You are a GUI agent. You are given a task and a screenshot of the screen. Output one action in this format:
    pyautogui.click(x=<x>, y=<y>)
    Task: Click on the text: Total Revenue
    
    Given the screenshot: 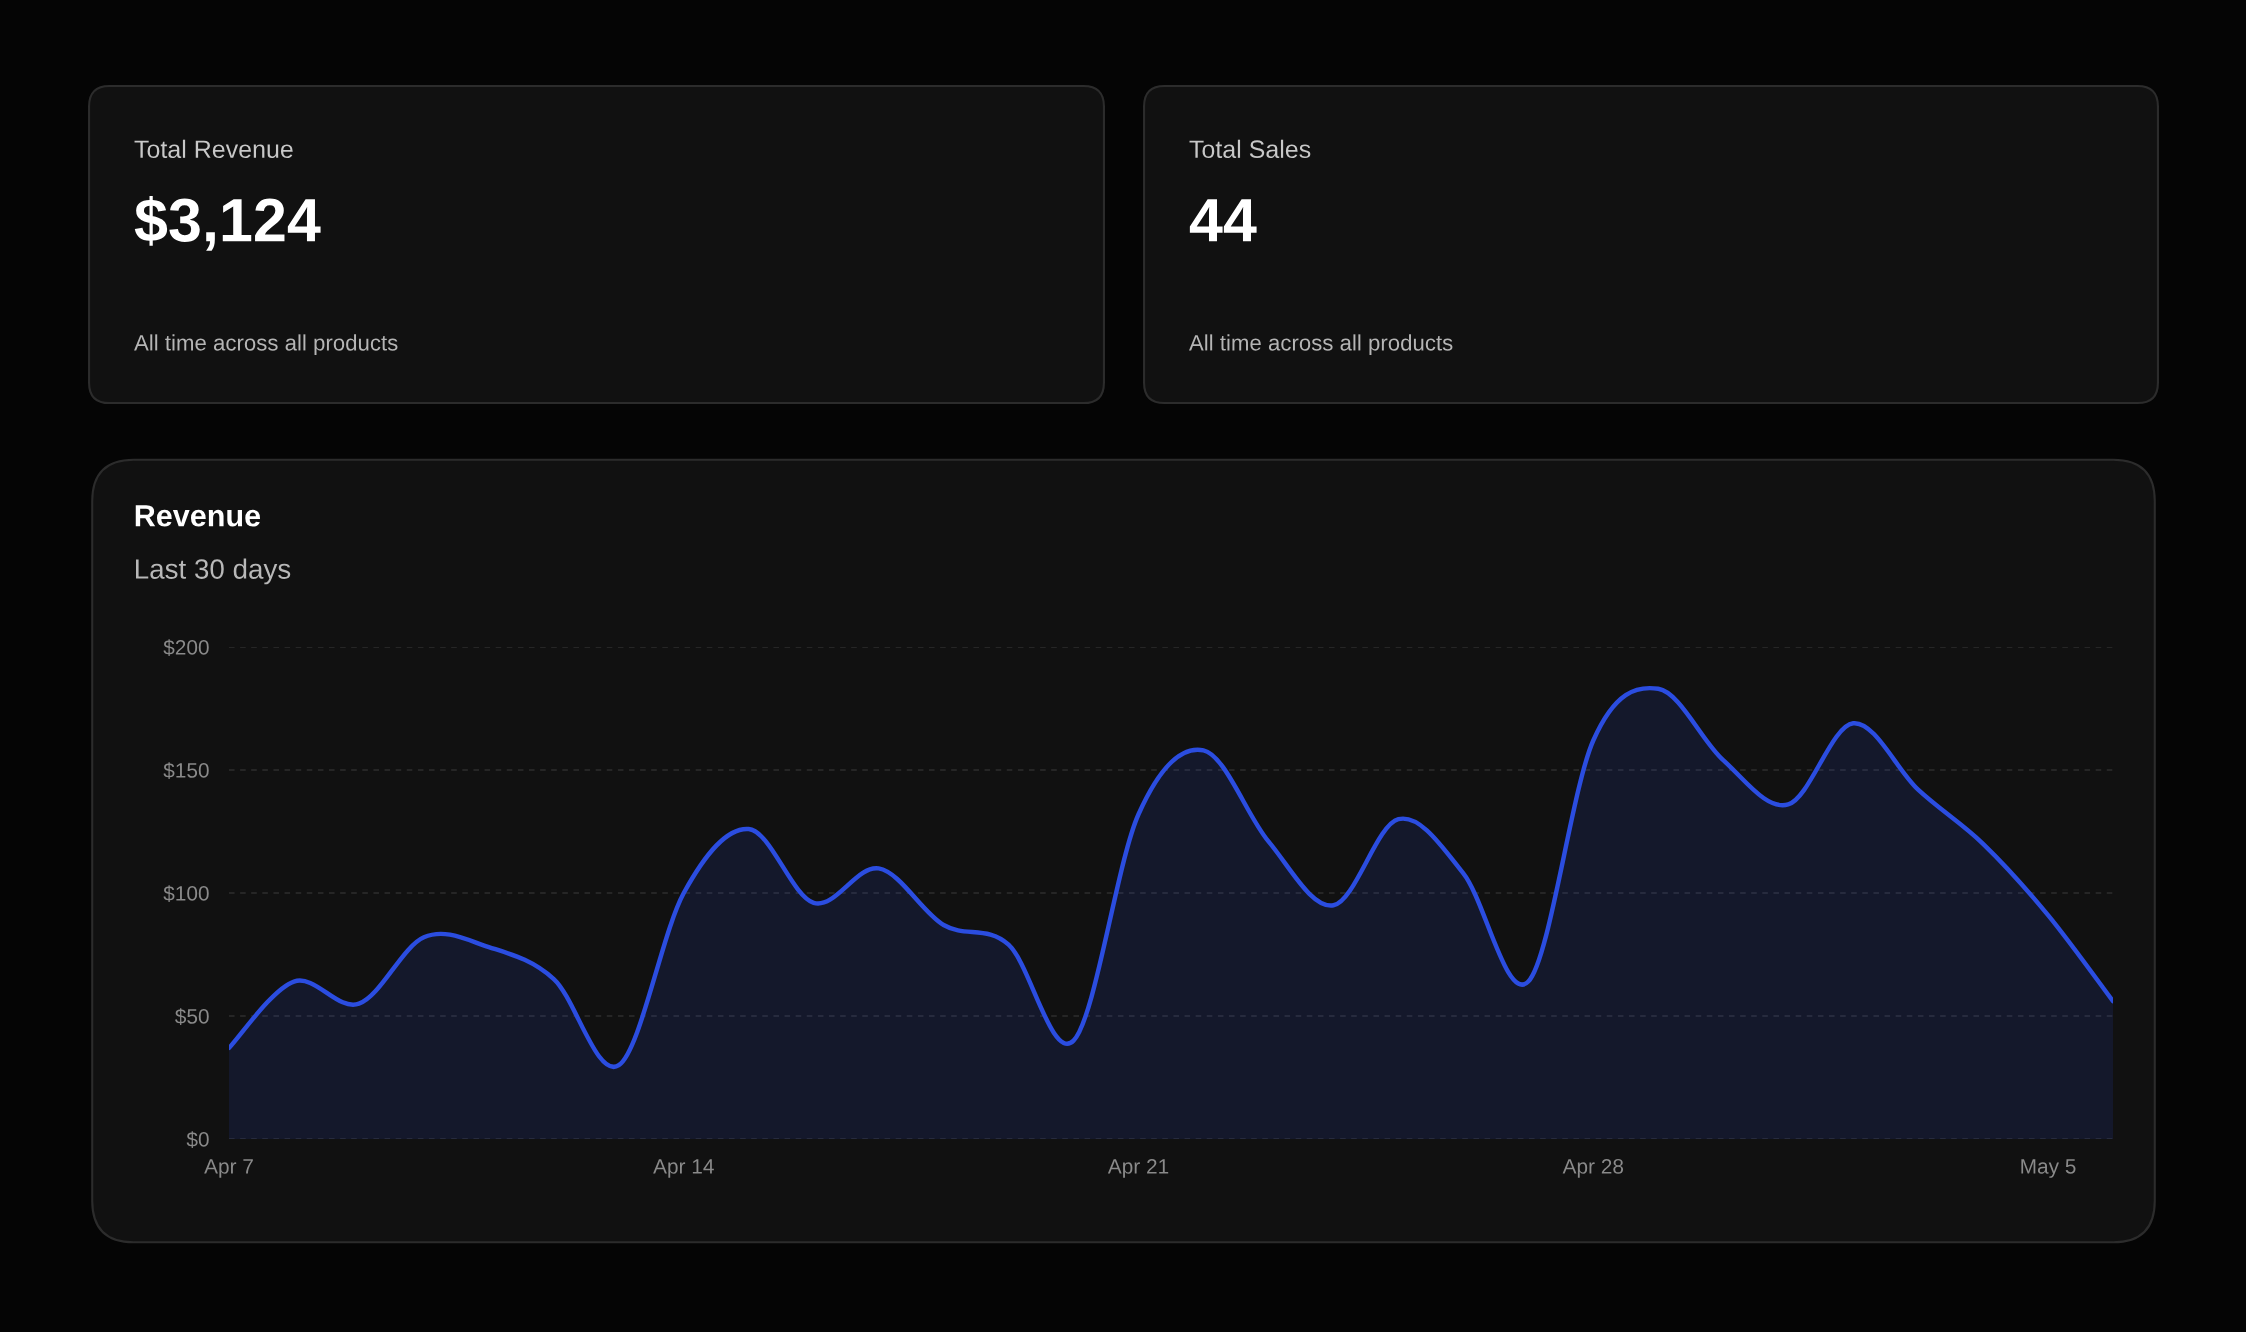 What is the action you would take?
    pyautogui.click(x=213, y=149)
    